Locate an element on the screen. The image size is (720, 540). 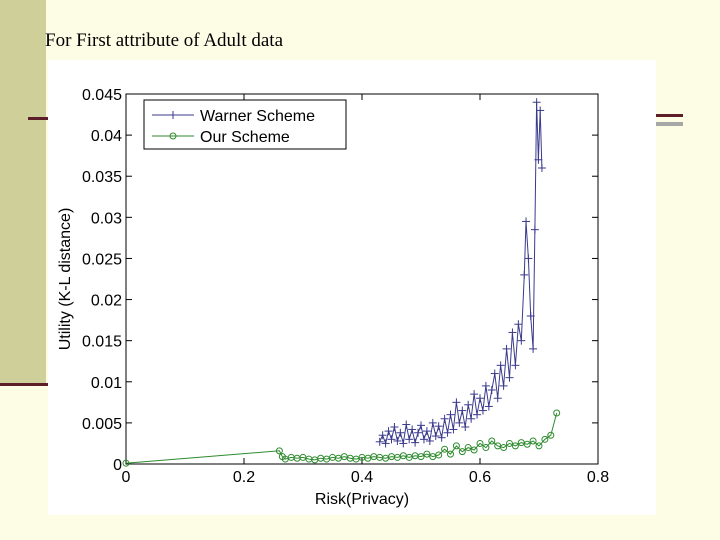
x-tick-label: 0.2 is located at coordinates (244, 477).